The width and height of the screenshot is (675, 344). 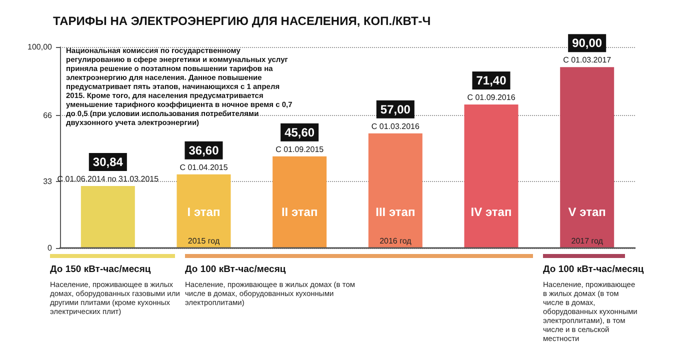 What do you see at coordinates (587, 212) in the screenshot?
I see `x-tick-label: V этап` at bounding box center [587, 212].